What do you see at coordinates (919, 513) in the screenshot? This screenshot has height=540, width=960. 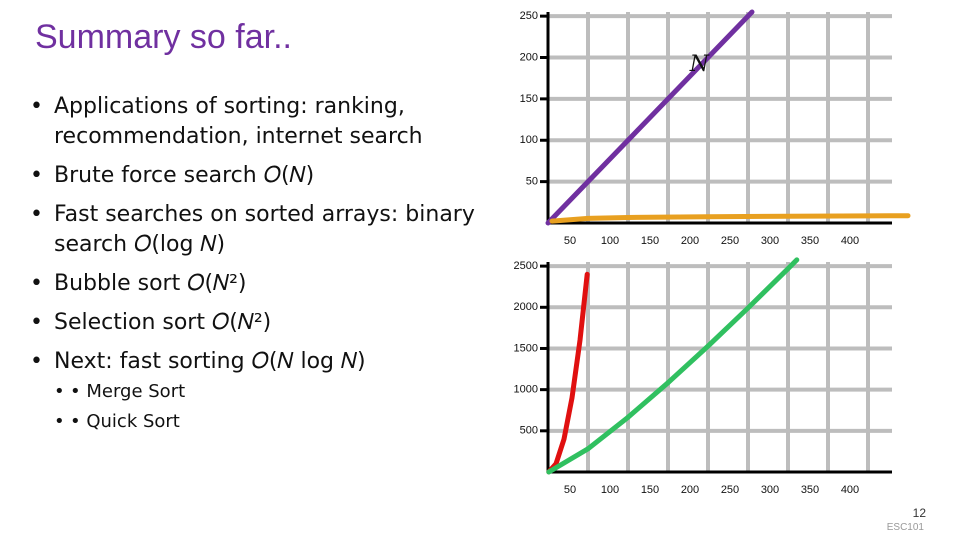 I see `page-number: 12` at bounding box center [919, 513].